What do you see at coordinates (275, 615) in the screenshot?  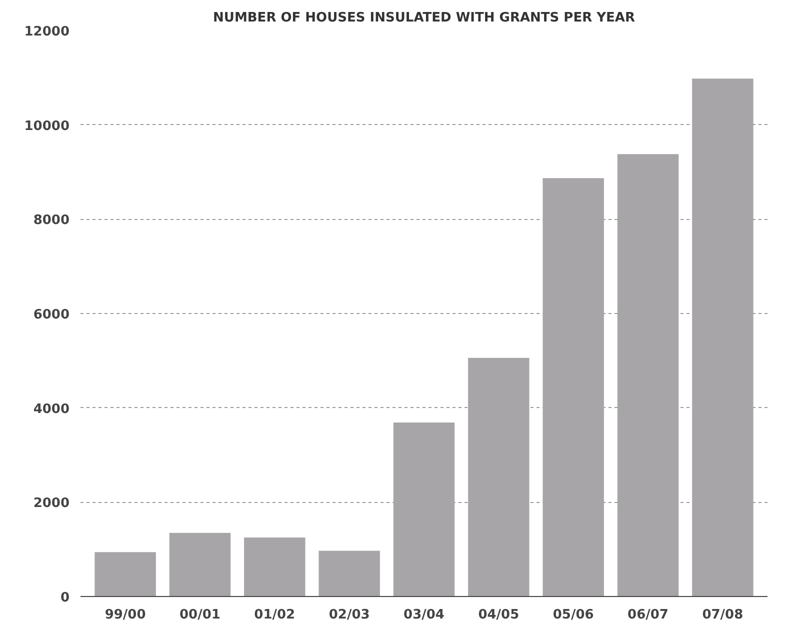 I see `x-tick-label: 01/02` at bounding box center [275, 615].